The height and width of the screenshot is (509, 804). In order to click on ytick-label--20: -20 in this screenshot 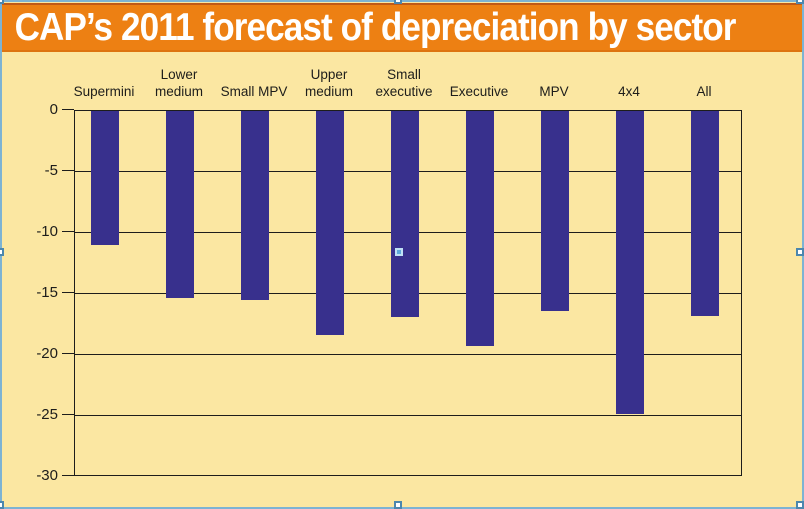, I will do `click(47, 353)`.